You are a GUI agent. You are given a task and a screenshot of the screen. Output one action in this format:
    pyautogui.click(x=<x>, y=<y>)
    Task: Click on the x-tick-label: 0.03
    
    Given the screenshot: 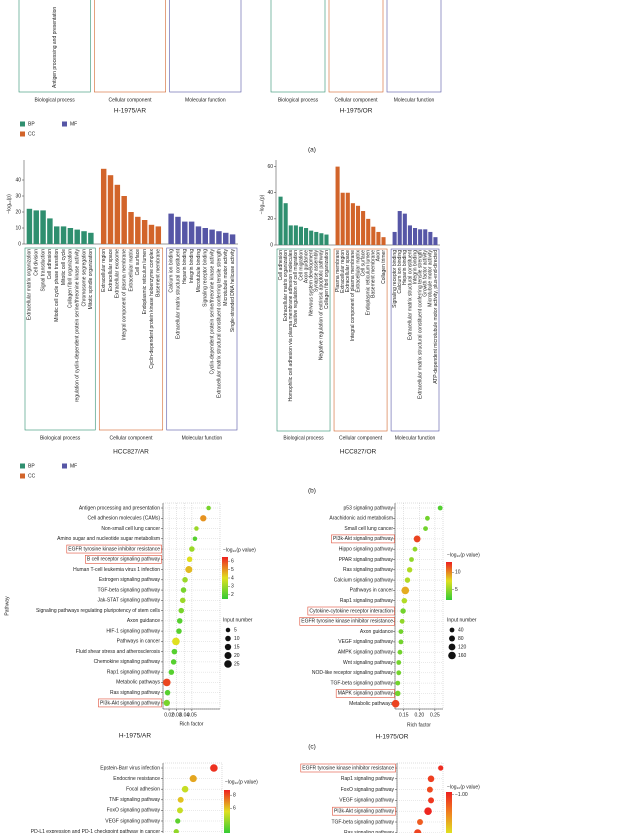 What is the action you would take?
    pyautogui.click(x=177, y=715)
    